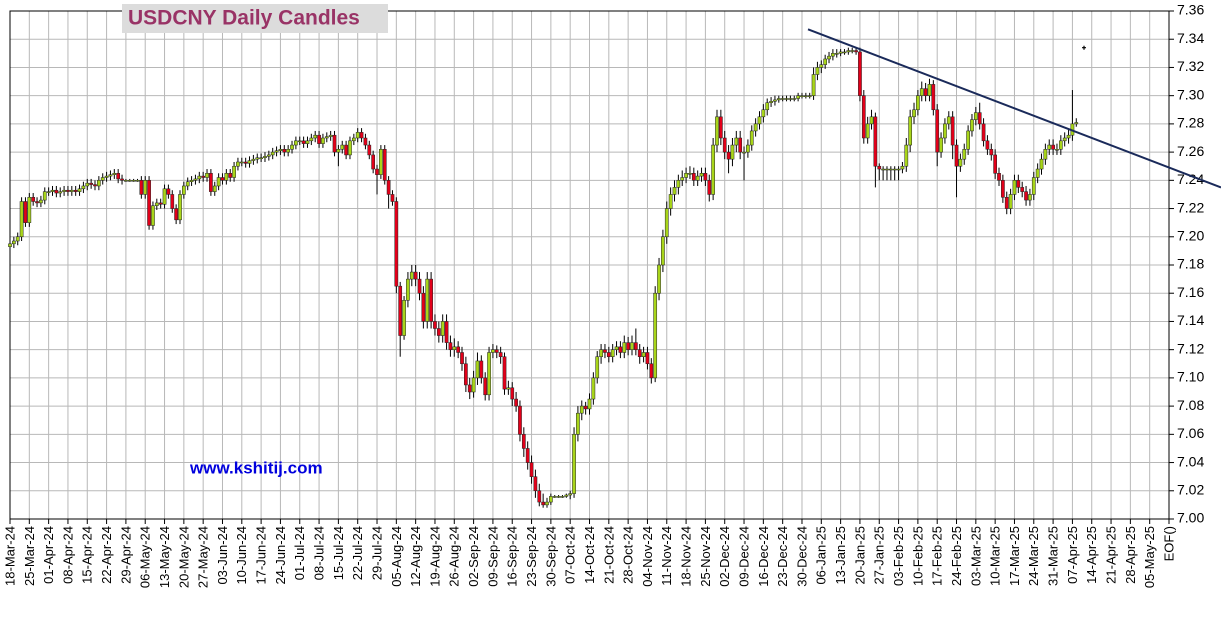  I want to click on x-tick-label: 07-Apr-25, so click(1072, 555).